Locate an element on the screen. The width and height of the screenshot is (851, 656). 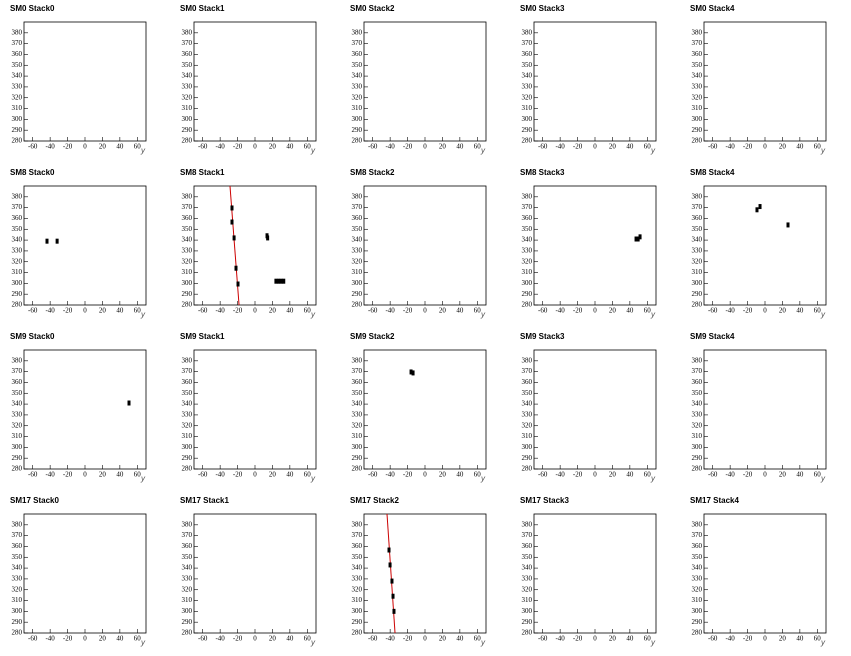
panel-title: SM9 Stack0 is located at coordinates (32, 336).